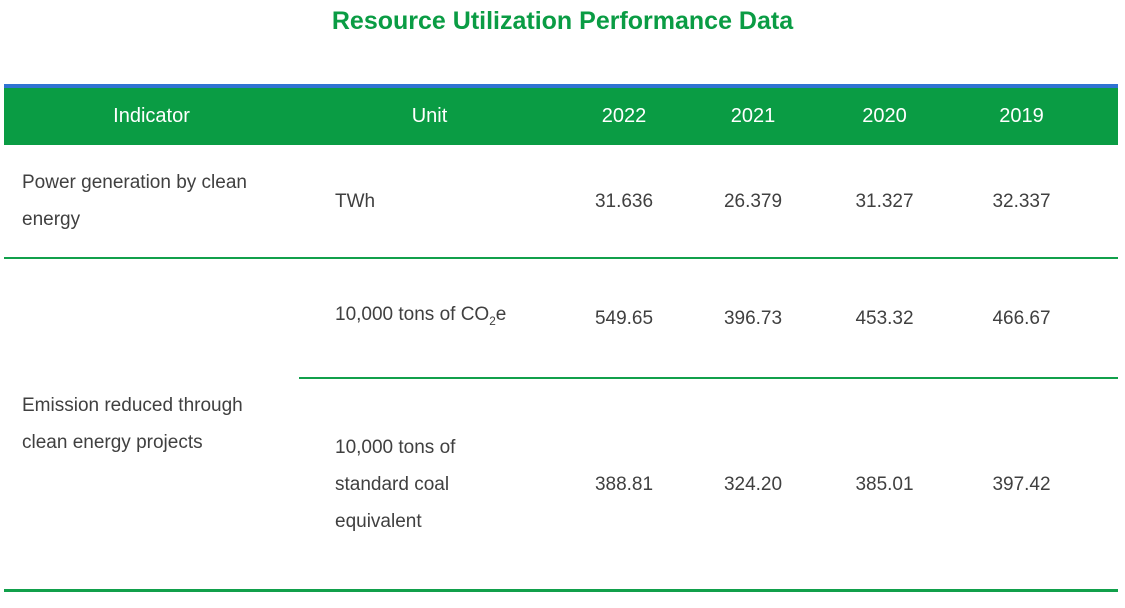 The height and width of the screenshot is (608, 1125). Describe the element at coordinates (151, 114) in the screenshot. I see `column-header-indicator: Indicator` at that location.